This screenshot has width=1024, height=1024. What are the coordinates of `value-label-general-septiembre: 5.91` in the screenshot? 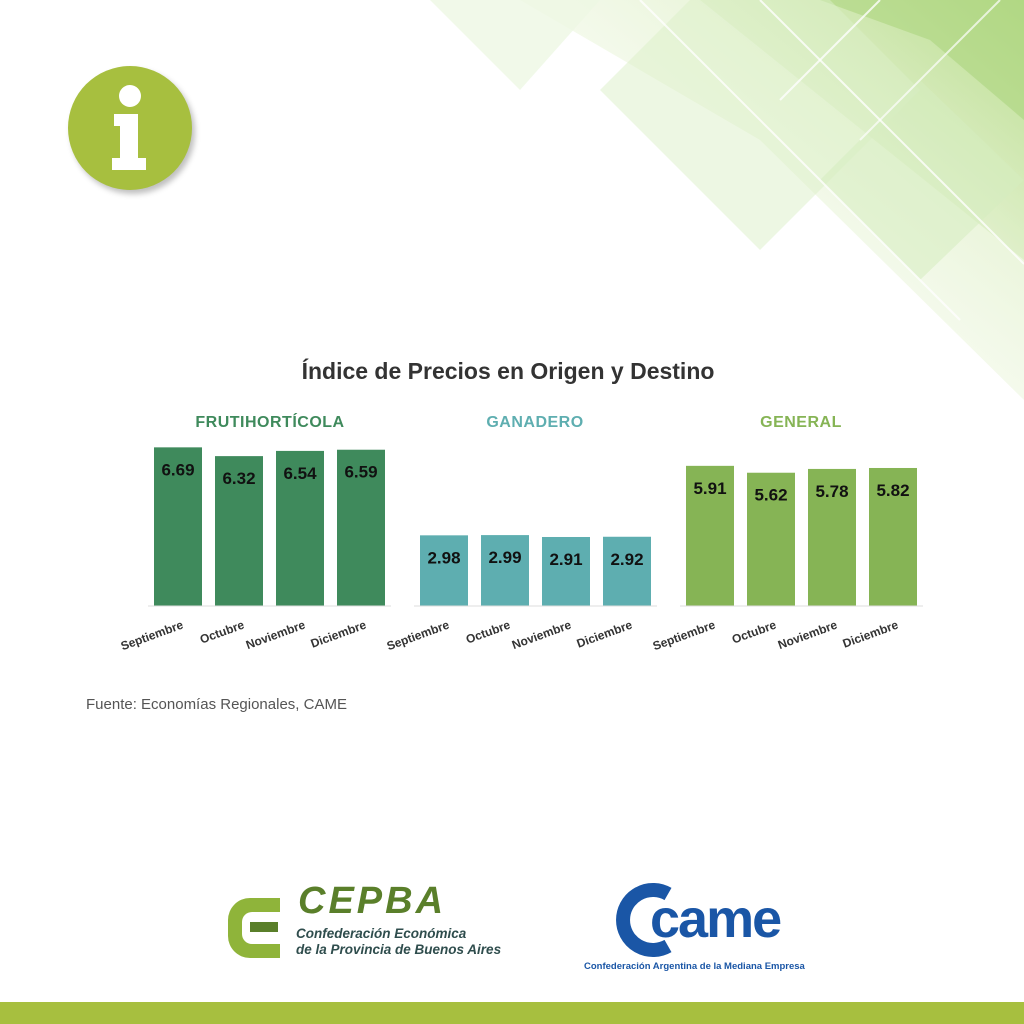 It's located at (709, 488).